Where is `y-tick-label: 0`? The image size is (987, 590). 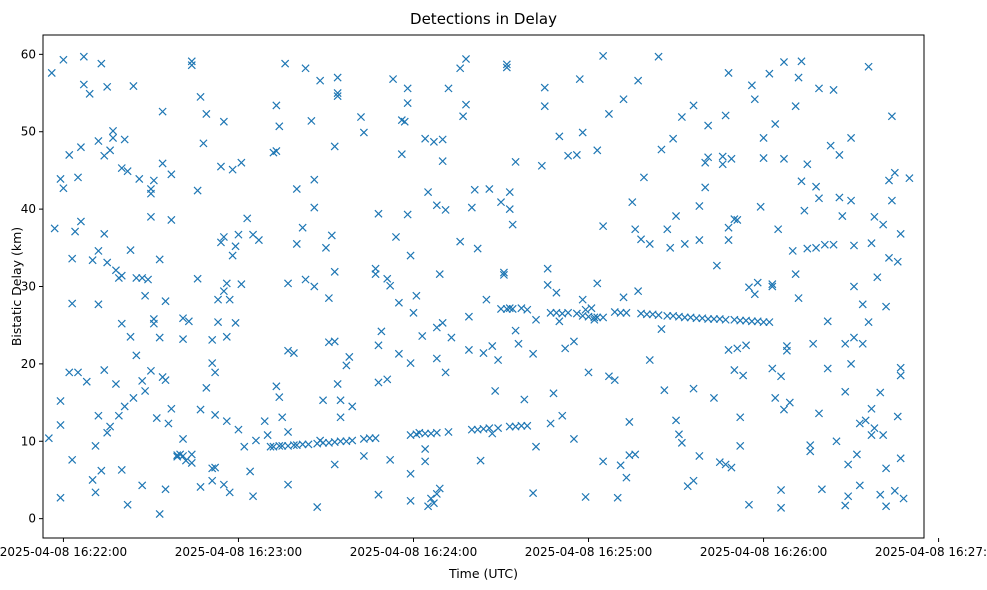
y-tick-label: 0 is located at coordinates (32, 519).